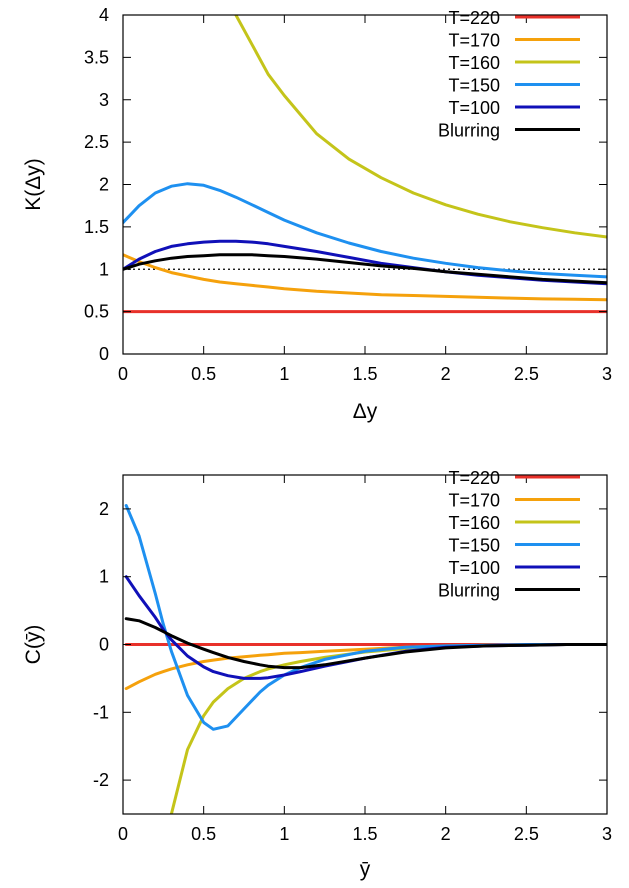 Image resolution: width=629 pixels, height=888 pixels. What do you see at coordinates (33, 184) in the screenshot?
I see `y-axis-label: K(Δy)` at bounding box center [33, 184].